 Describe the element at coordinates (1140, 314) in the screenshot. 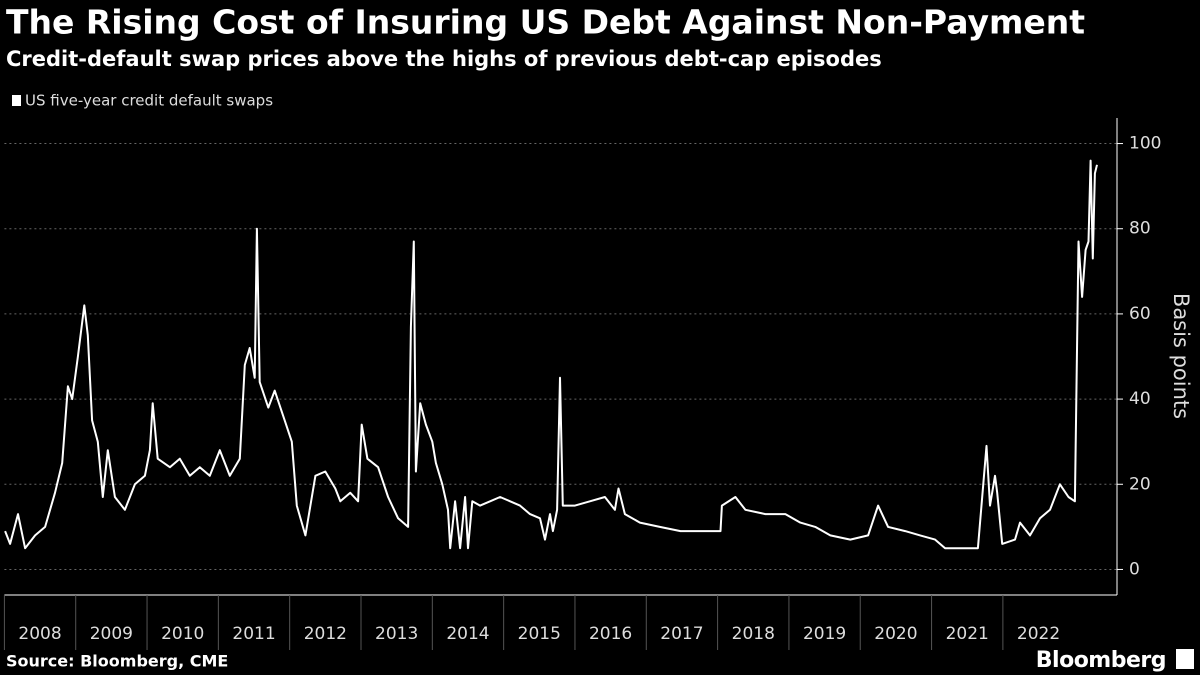

I see `y-tick-label: 60` at that location.